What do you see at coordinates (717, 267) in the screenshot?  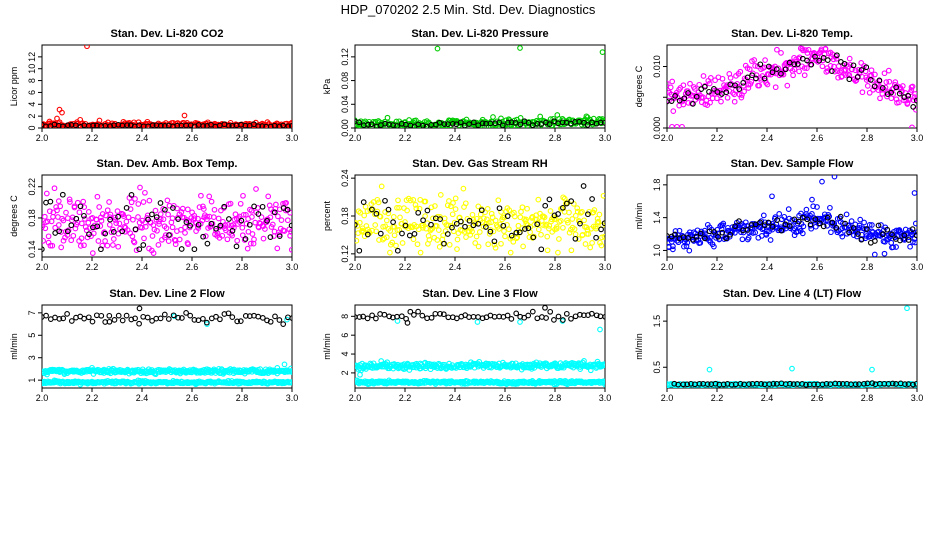 I see `x-tick-label: 2.2` at bounding box center [717, 267].